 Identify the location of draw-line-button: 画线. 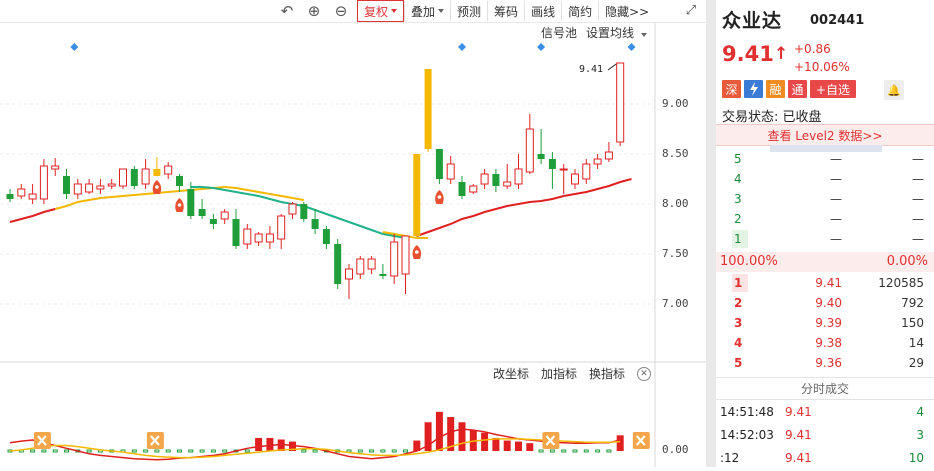
(542, 11).